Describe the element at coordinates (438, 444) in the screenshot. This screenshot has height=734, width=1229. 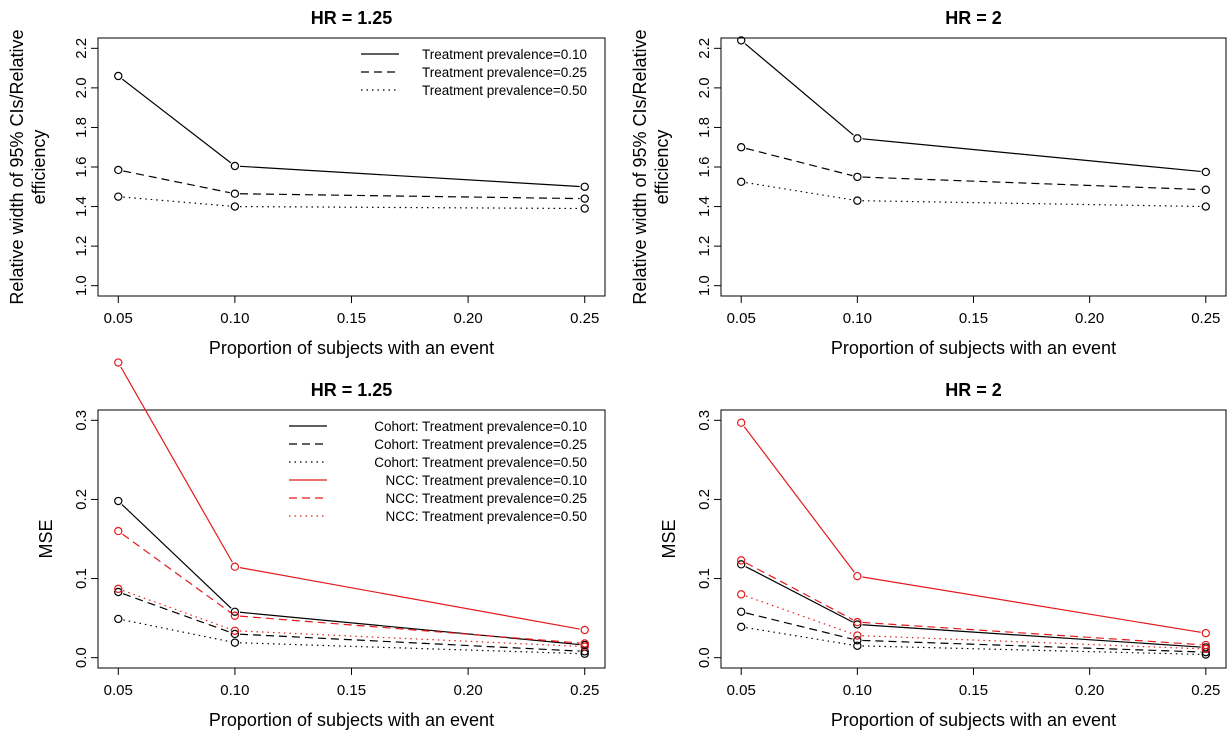
I see `legend-item: Cohort: Treatment prevalence=0.25` at that location.